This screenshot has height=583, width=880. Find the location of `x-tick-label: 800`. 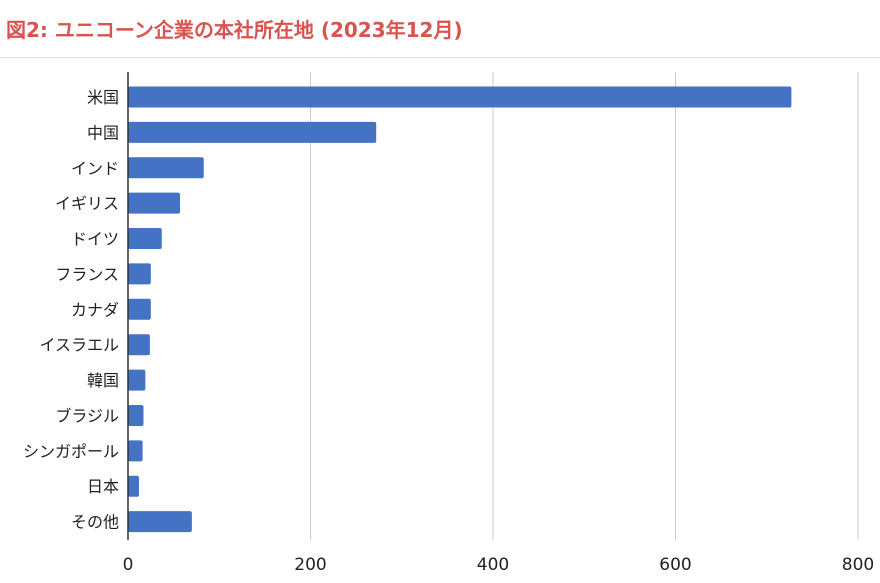

x-tick-label: 800 is located at coordinates (858, 565).